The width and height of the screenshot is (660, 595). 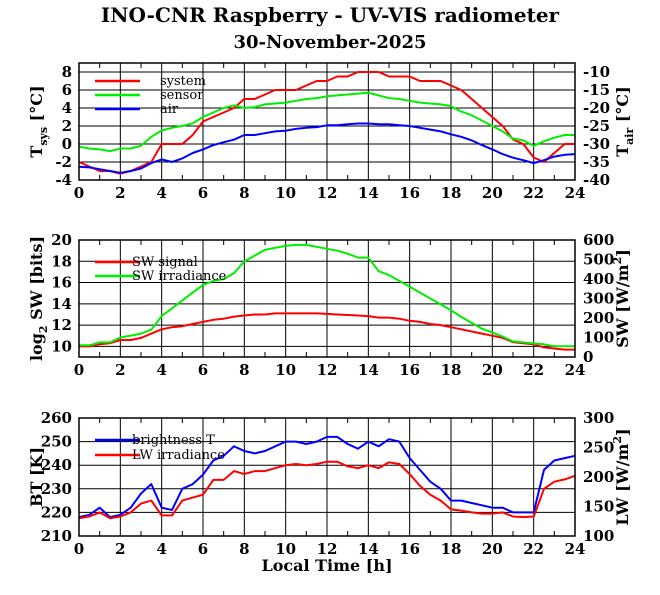 I want to click on y-left-label-main: T, so click(x=36, y=152).